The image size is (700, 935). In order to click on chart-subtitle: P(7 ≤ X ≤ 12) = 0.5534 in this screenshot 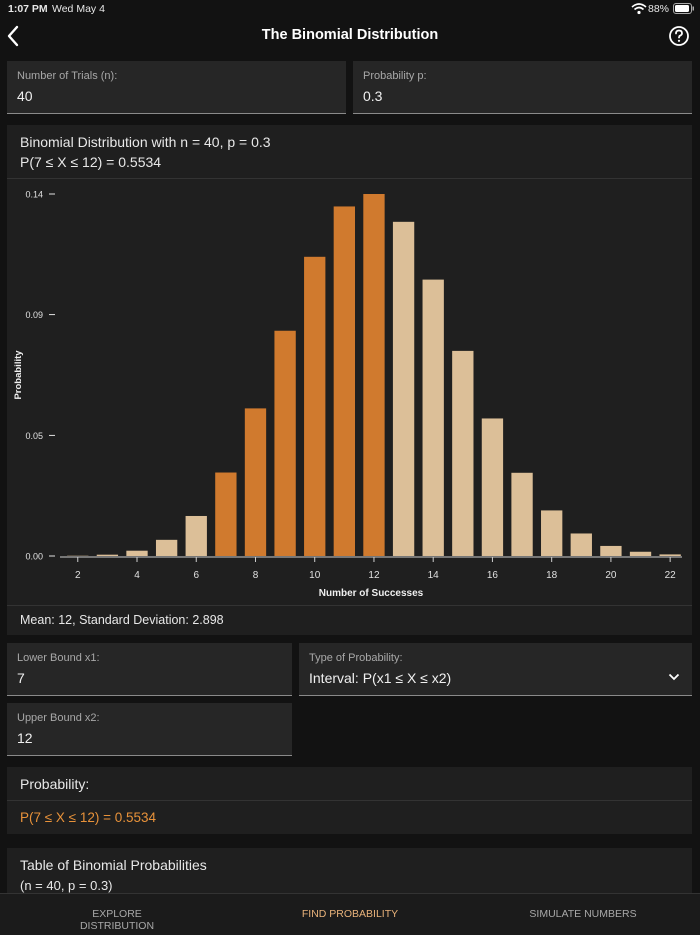, I will do `click(90, 162)`.